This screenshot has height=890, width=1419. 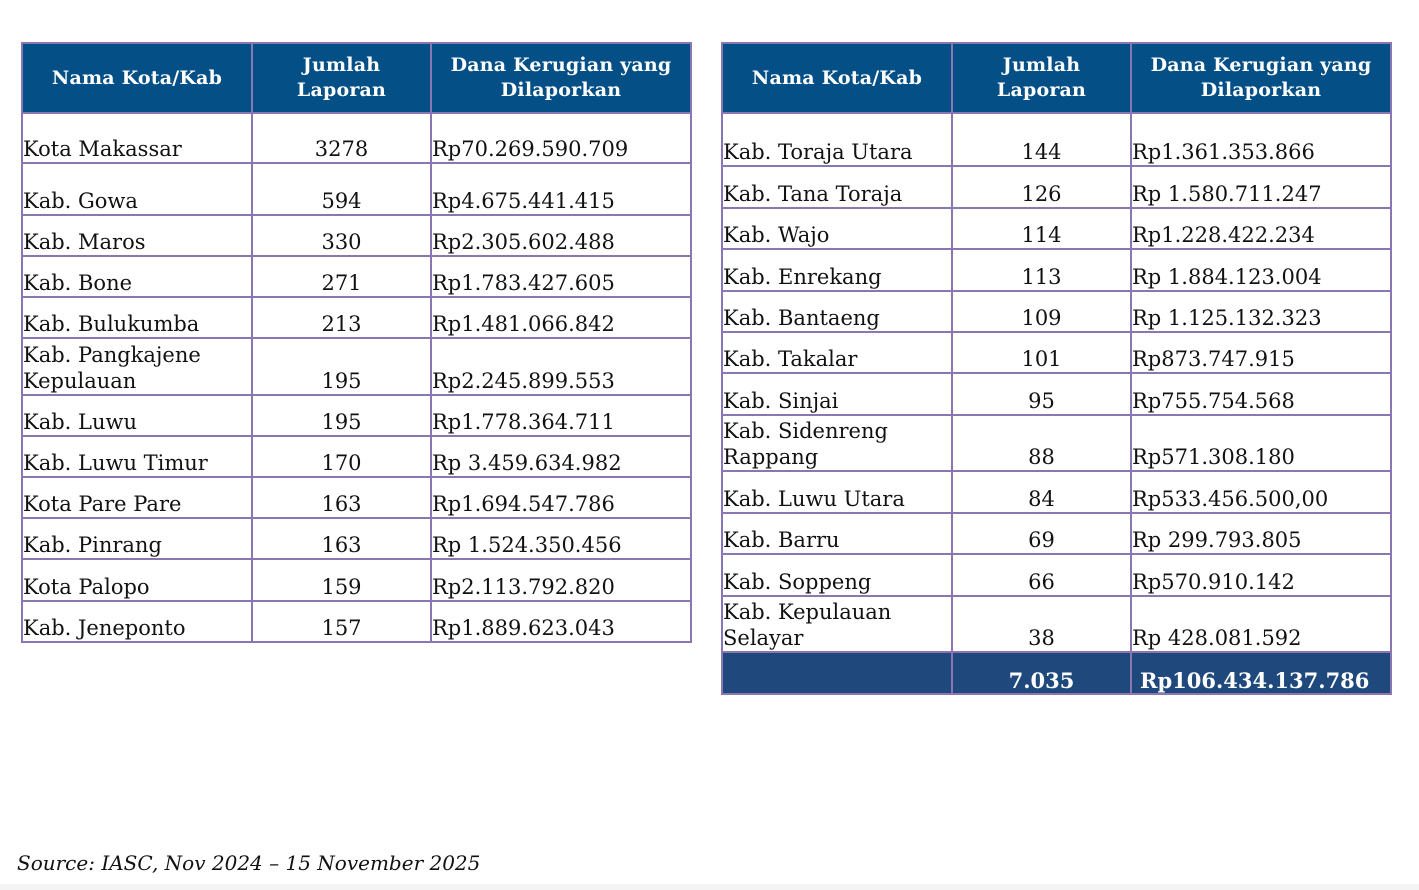 What do you see at coordinates (1261, 673) in the screenshot?
I see `total-loss: Rp106.434.137.786` at bounding box center [1261, 673].